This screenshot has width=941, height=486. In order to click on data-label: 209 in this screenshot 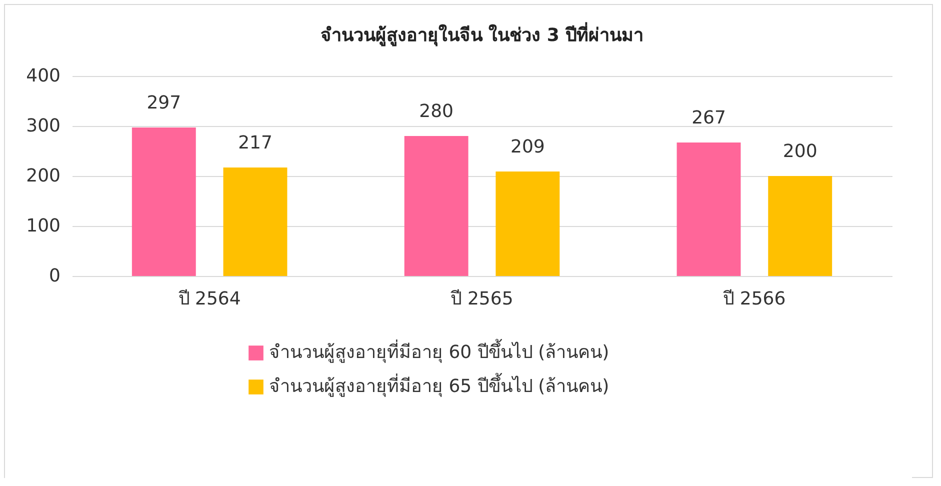, I will do `click(527, 147)`.